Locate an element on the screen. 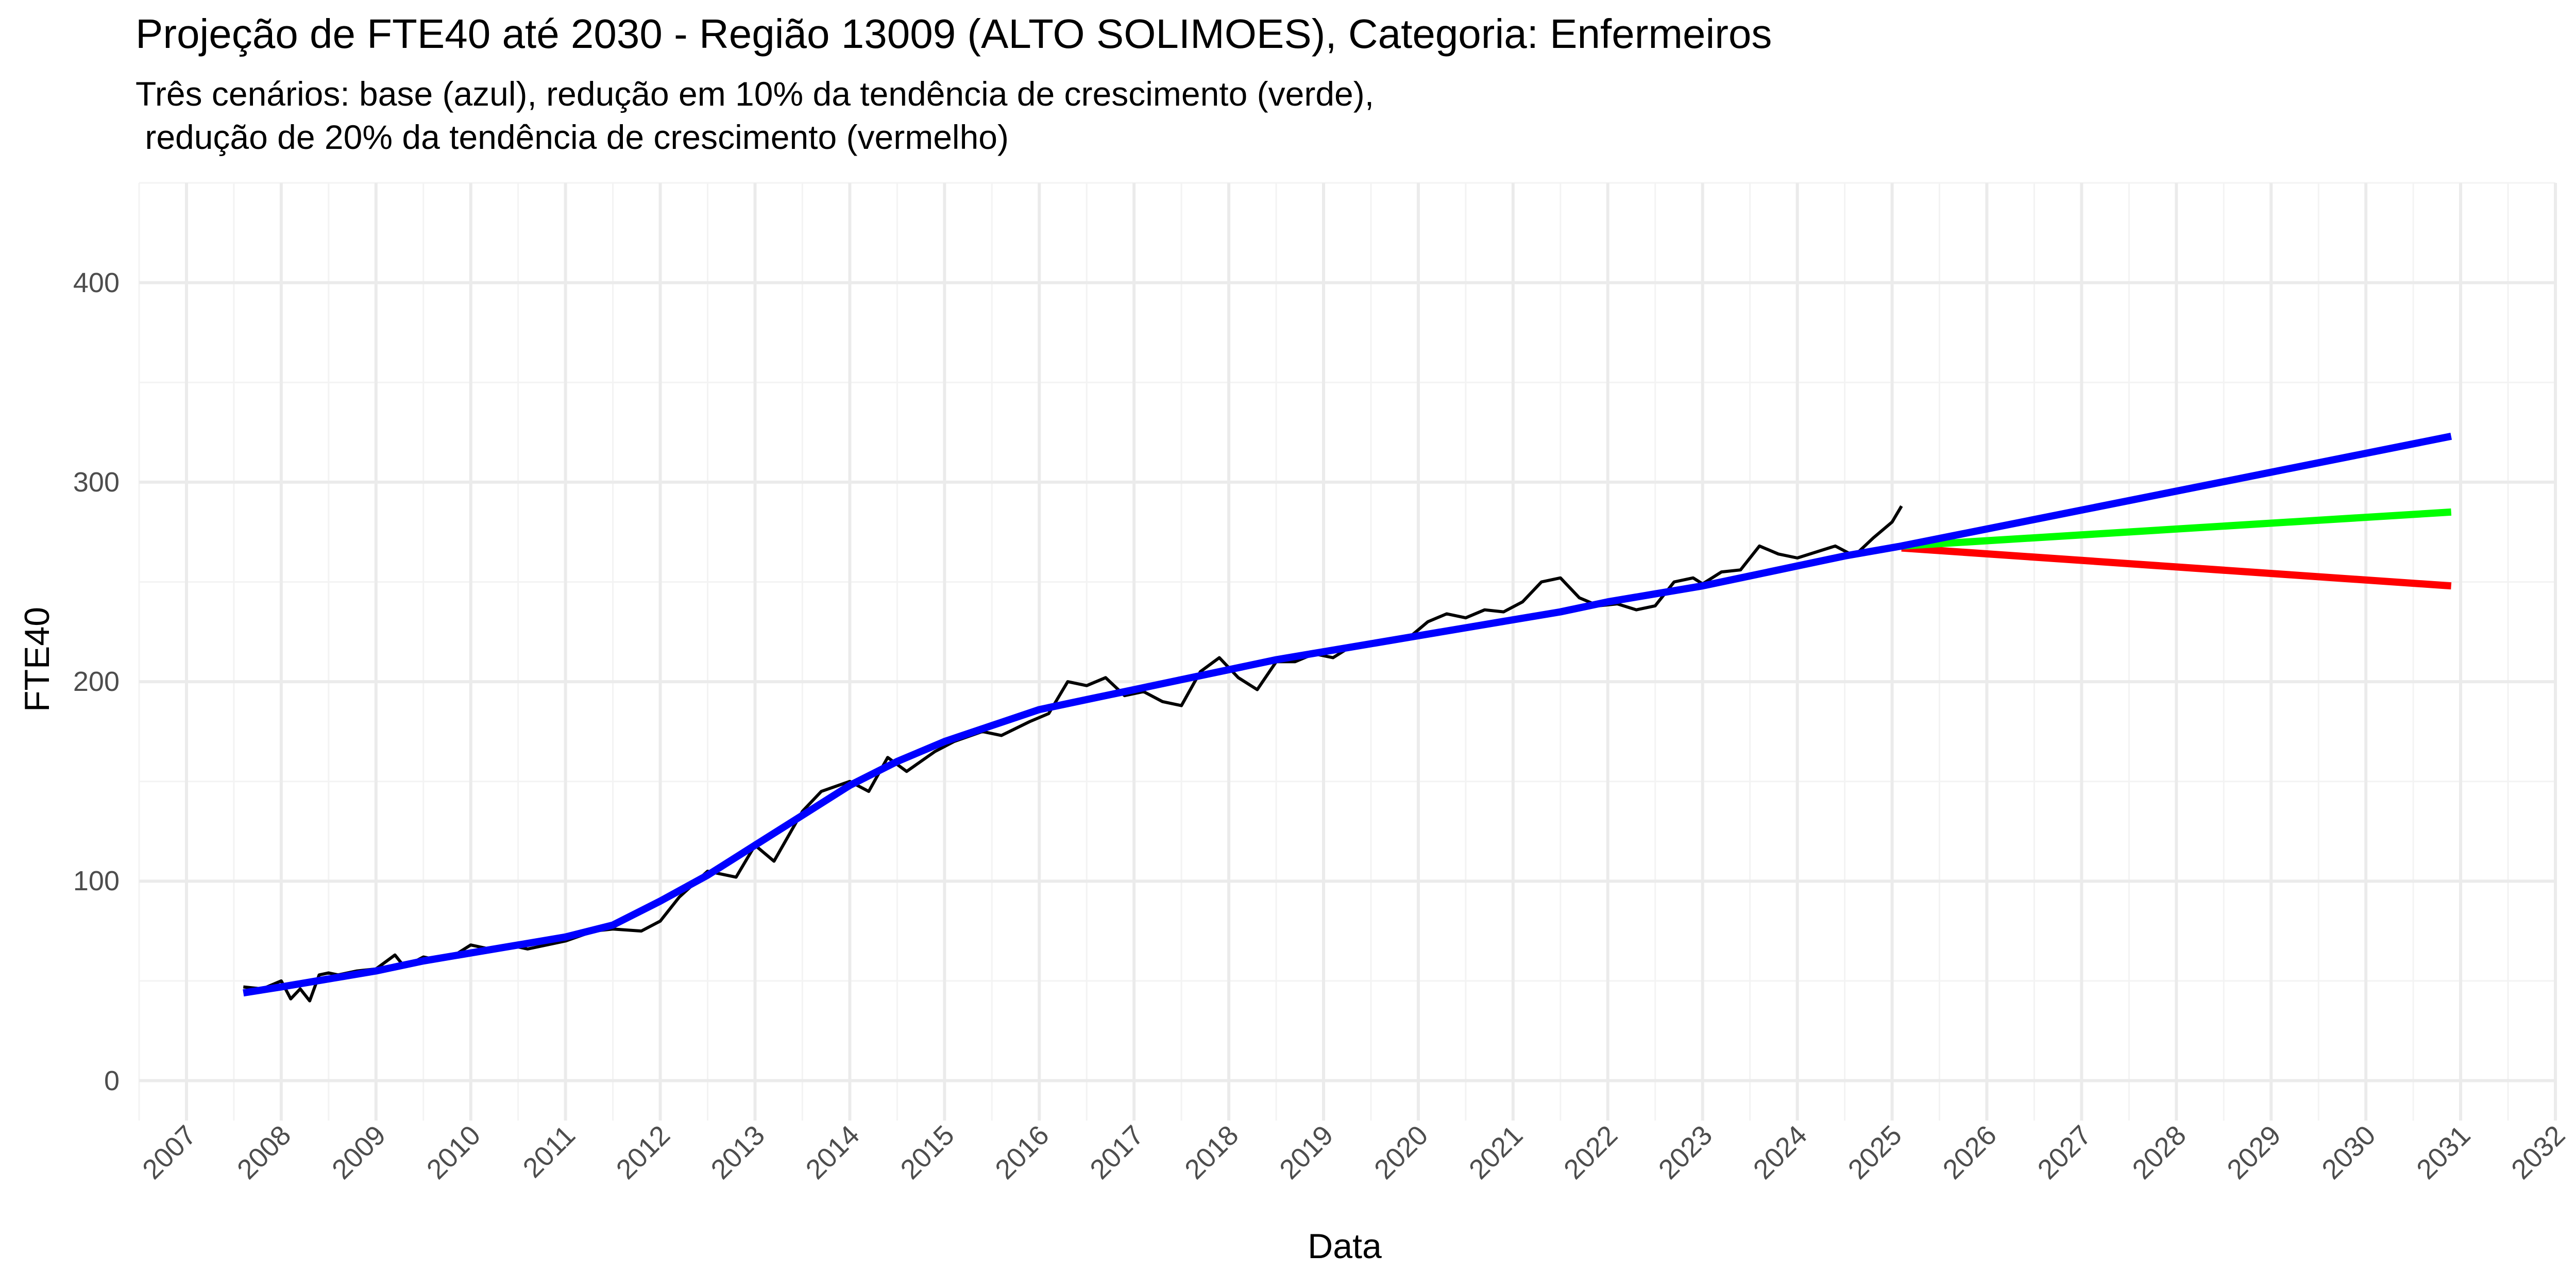  y-tick-label: 400 is located at coordinates (96, 282).